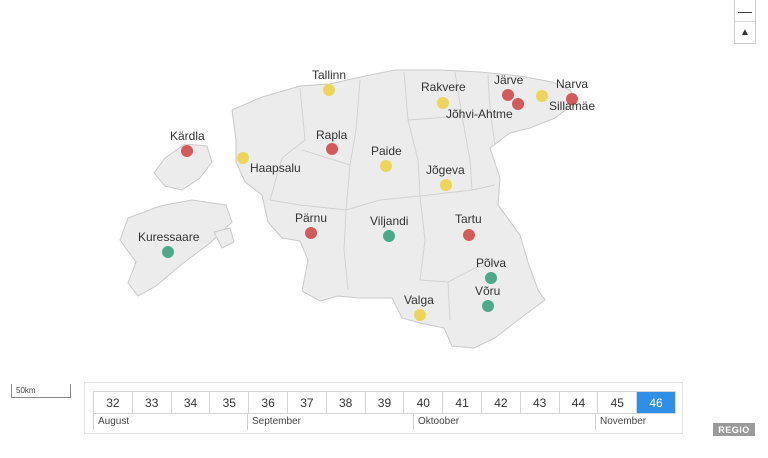 This screenshot has height=458, width=768. I want to click on city-marker-jõgeva, so click(446, 185).